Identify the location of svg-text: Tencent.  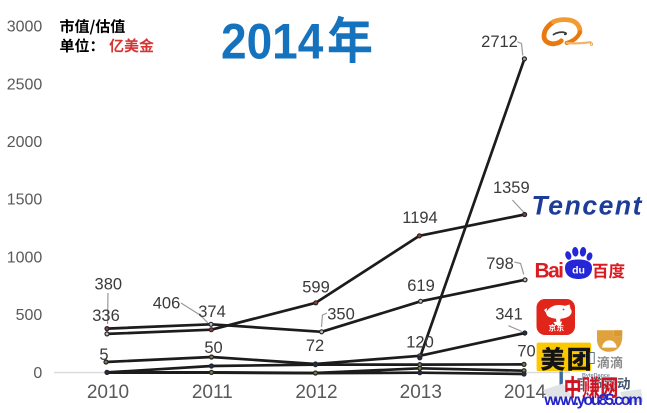
(587, 206).